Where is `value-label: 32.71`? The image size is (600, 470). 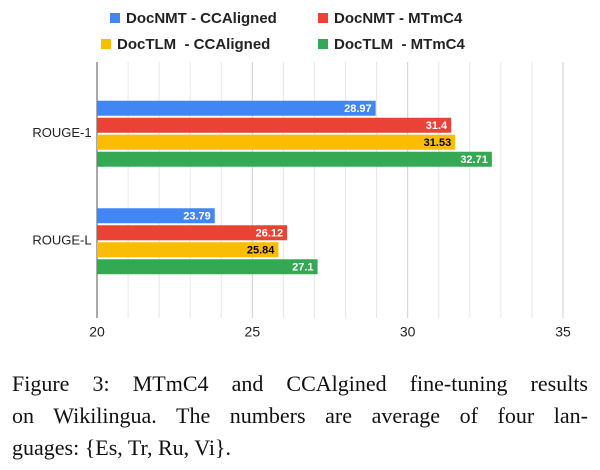
value-label: 32.71 is located at coordinates (474, 160).